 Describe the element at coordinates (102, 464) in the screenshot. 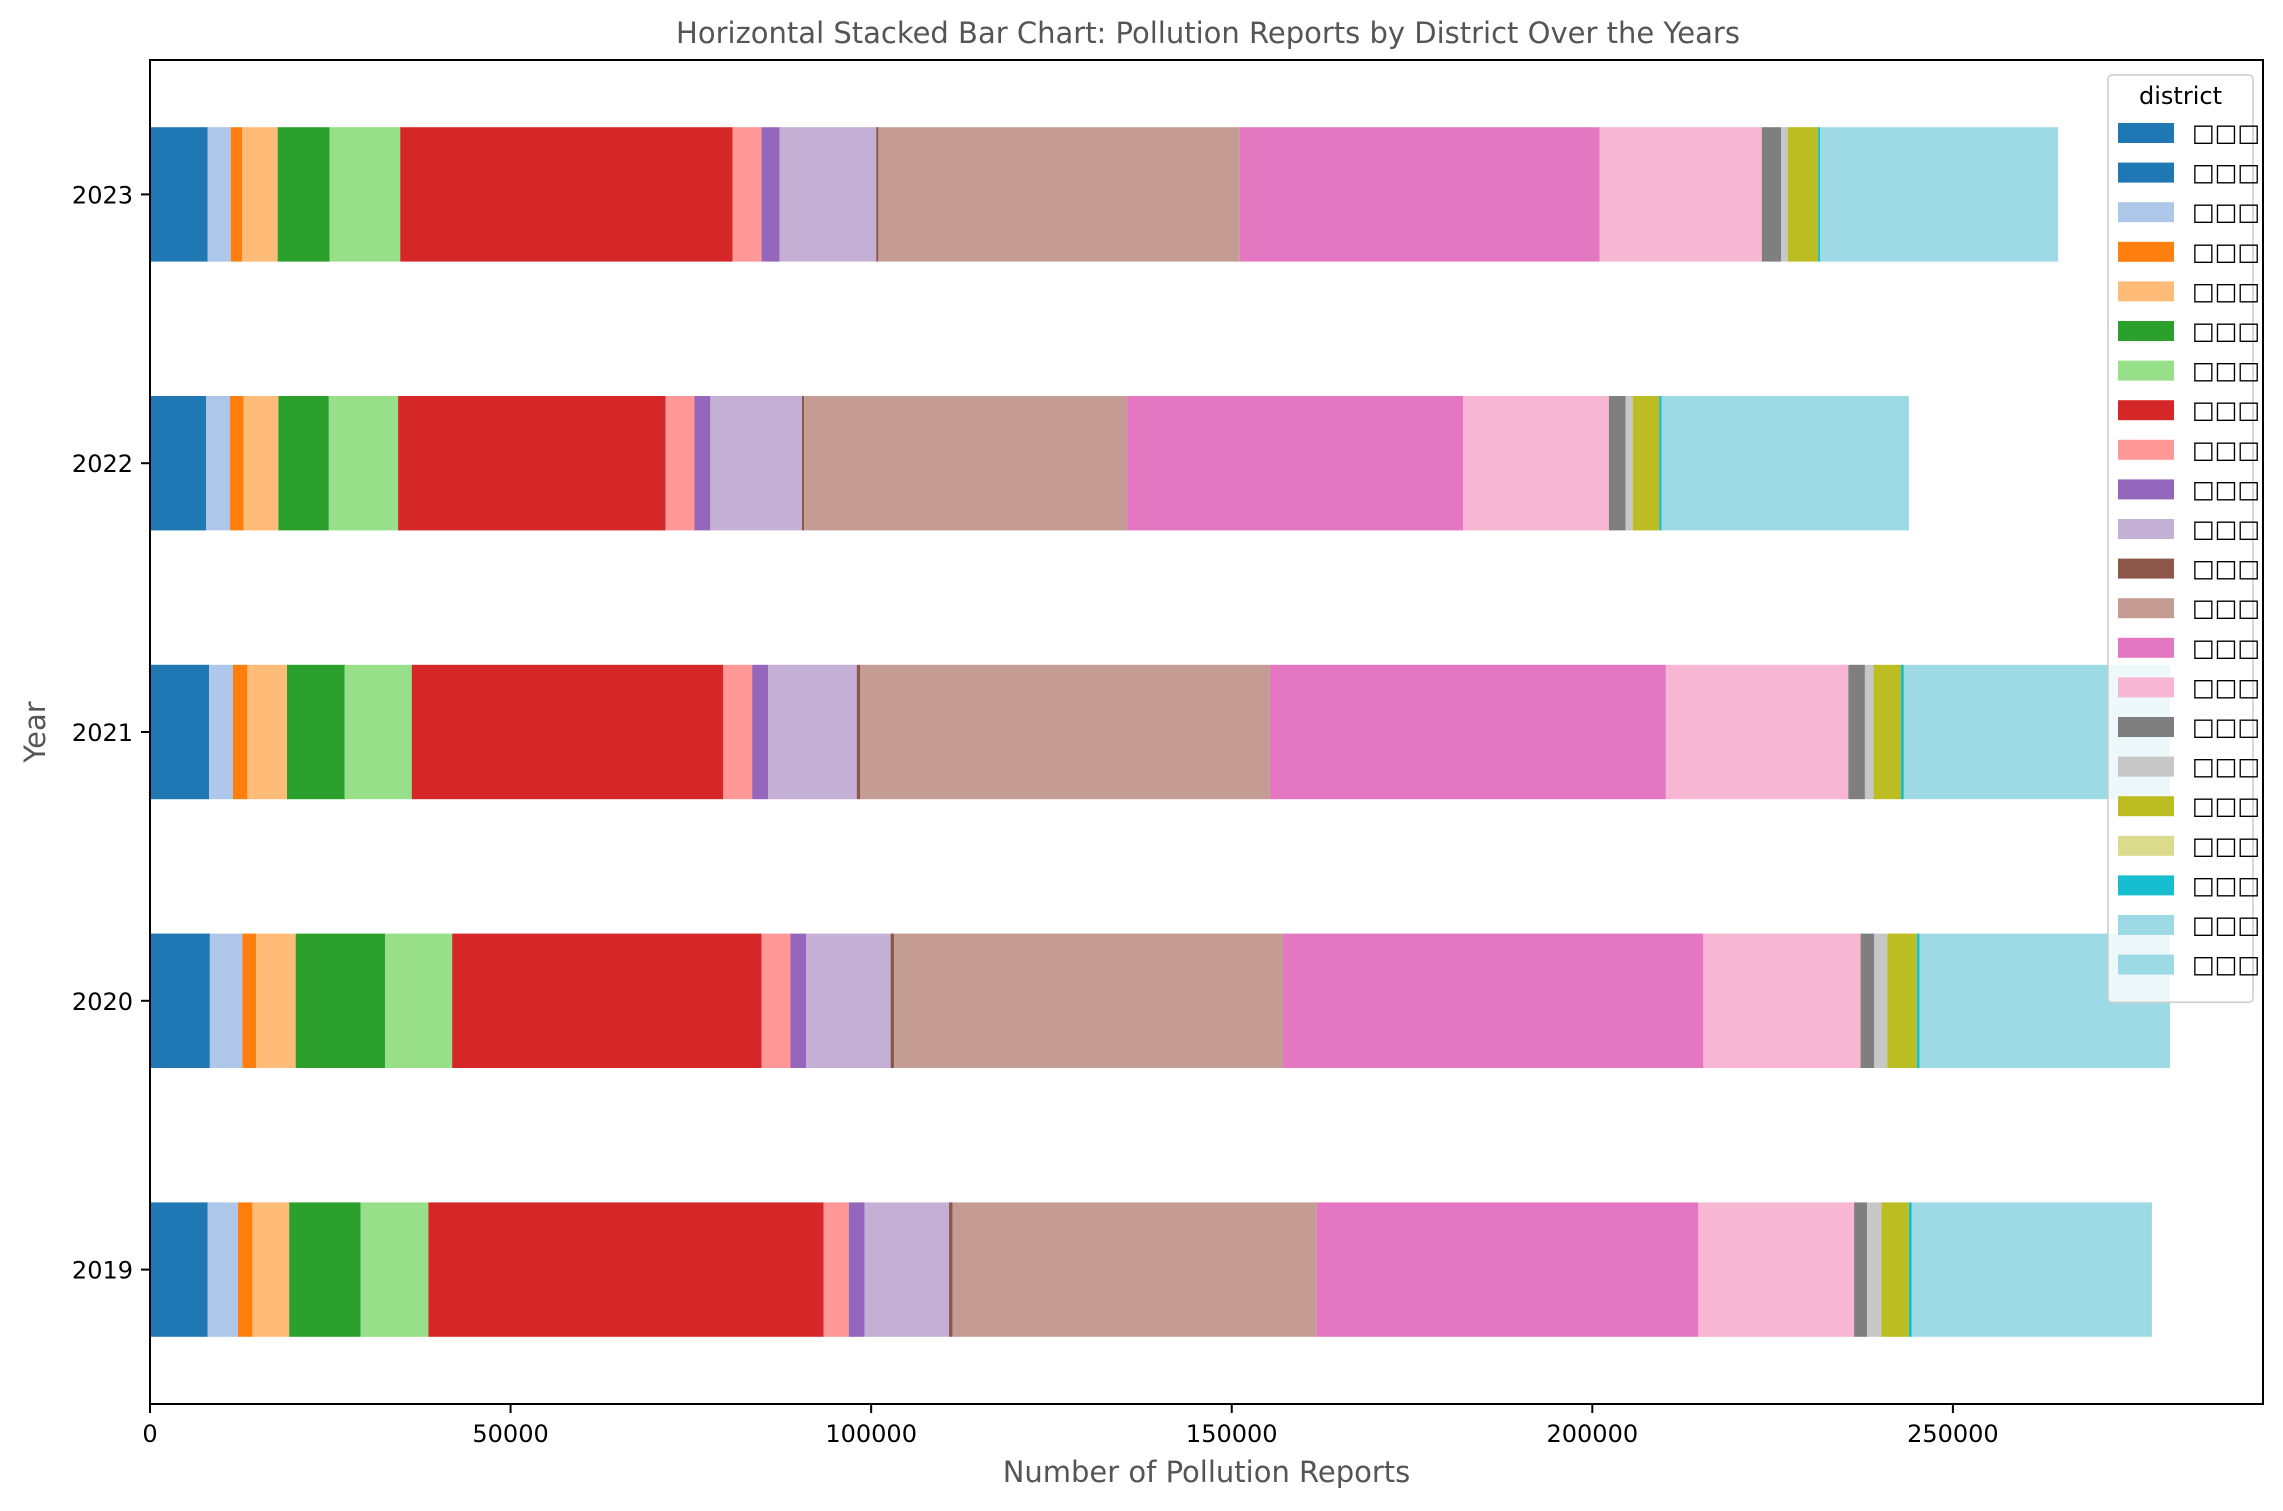

I see `y-tick-label: 2022` at that location.